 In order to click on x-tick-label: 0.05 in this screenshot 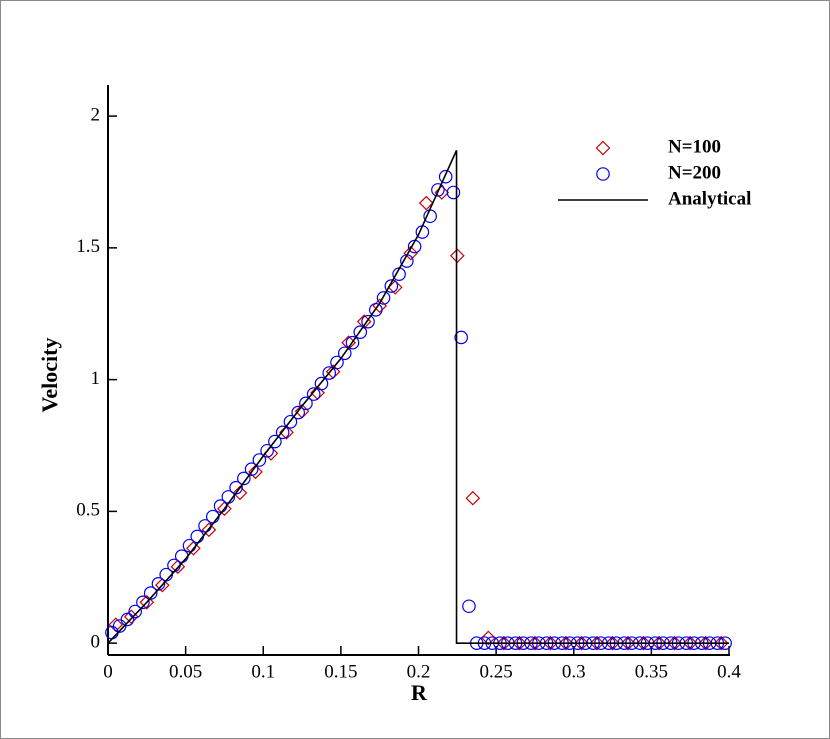, I will do `click(185, 671)`.